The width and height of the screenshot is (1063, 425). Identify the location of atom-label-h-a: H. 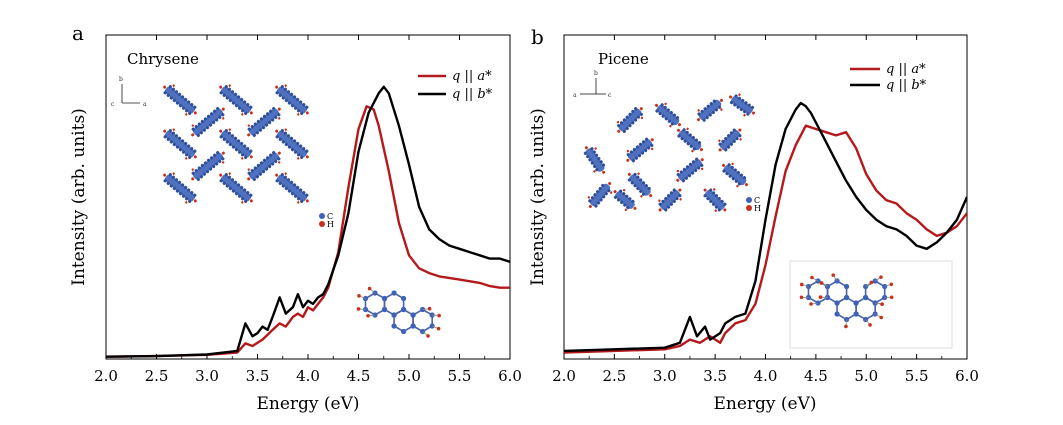
(330, 224).